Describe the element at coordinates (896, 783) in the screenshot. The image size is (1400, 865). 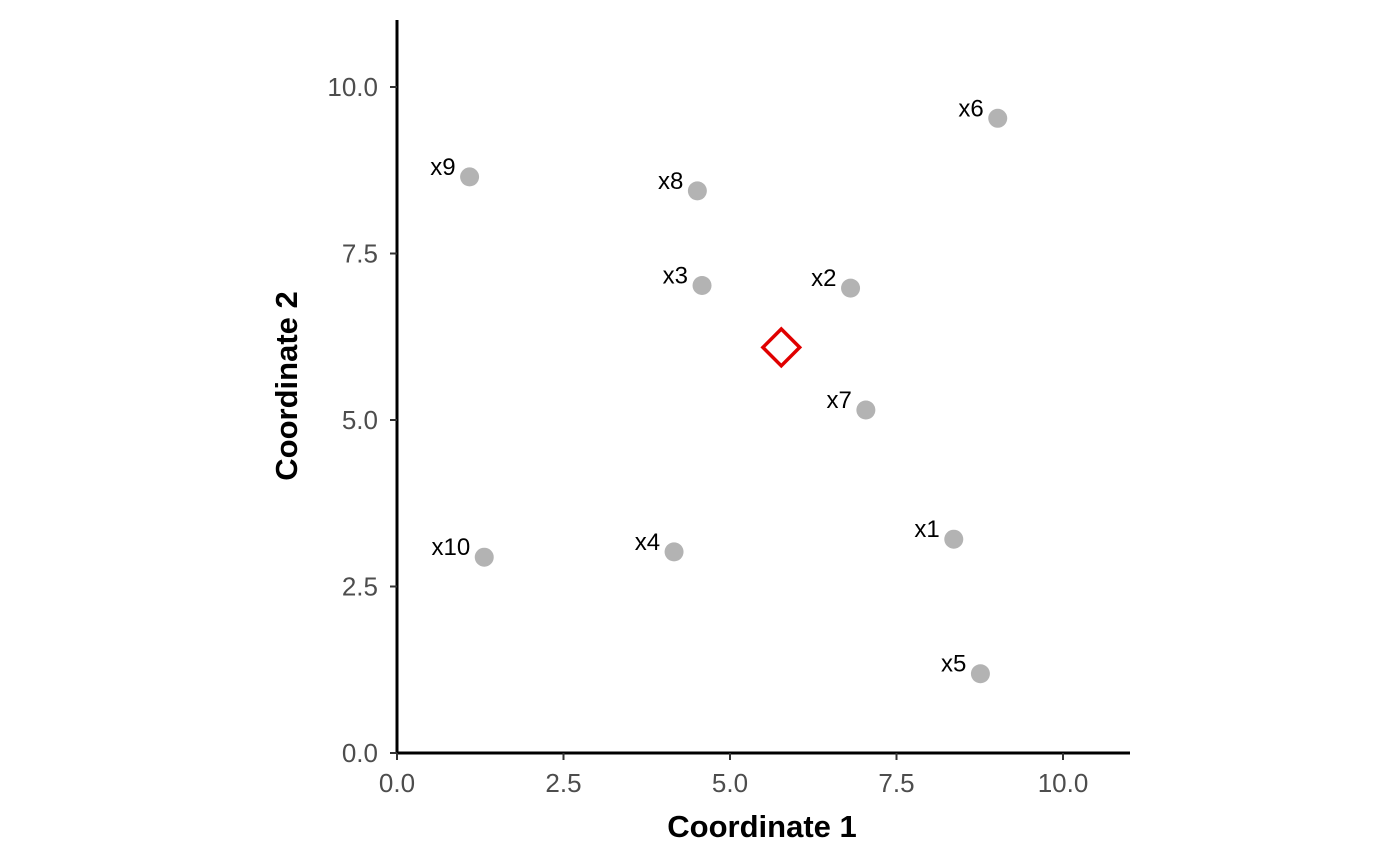
I see `x-tick-label: 7.5` at that location.